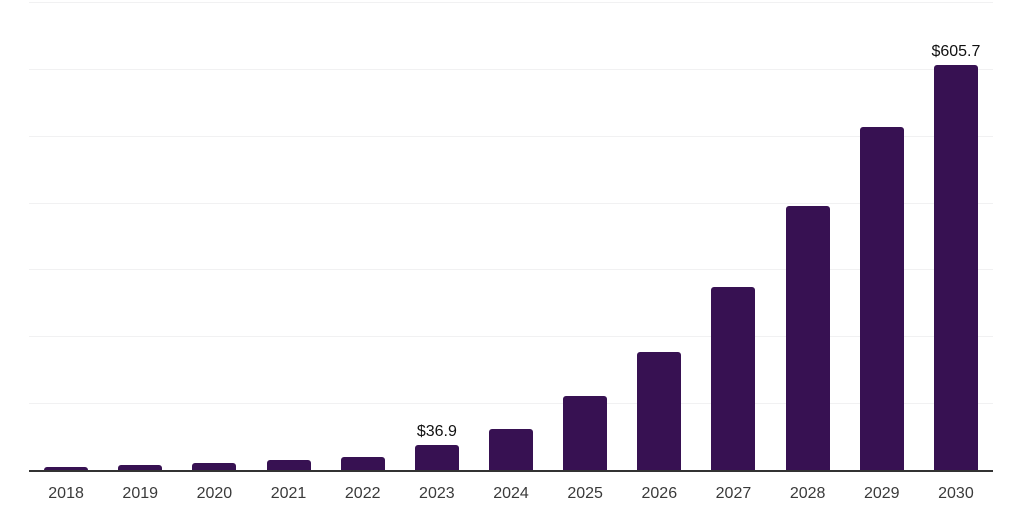  What do you see at coordinates (288, 493) in the screenshot?
I see `x-tick-2021: 2021` at bounding box center [288, 493].